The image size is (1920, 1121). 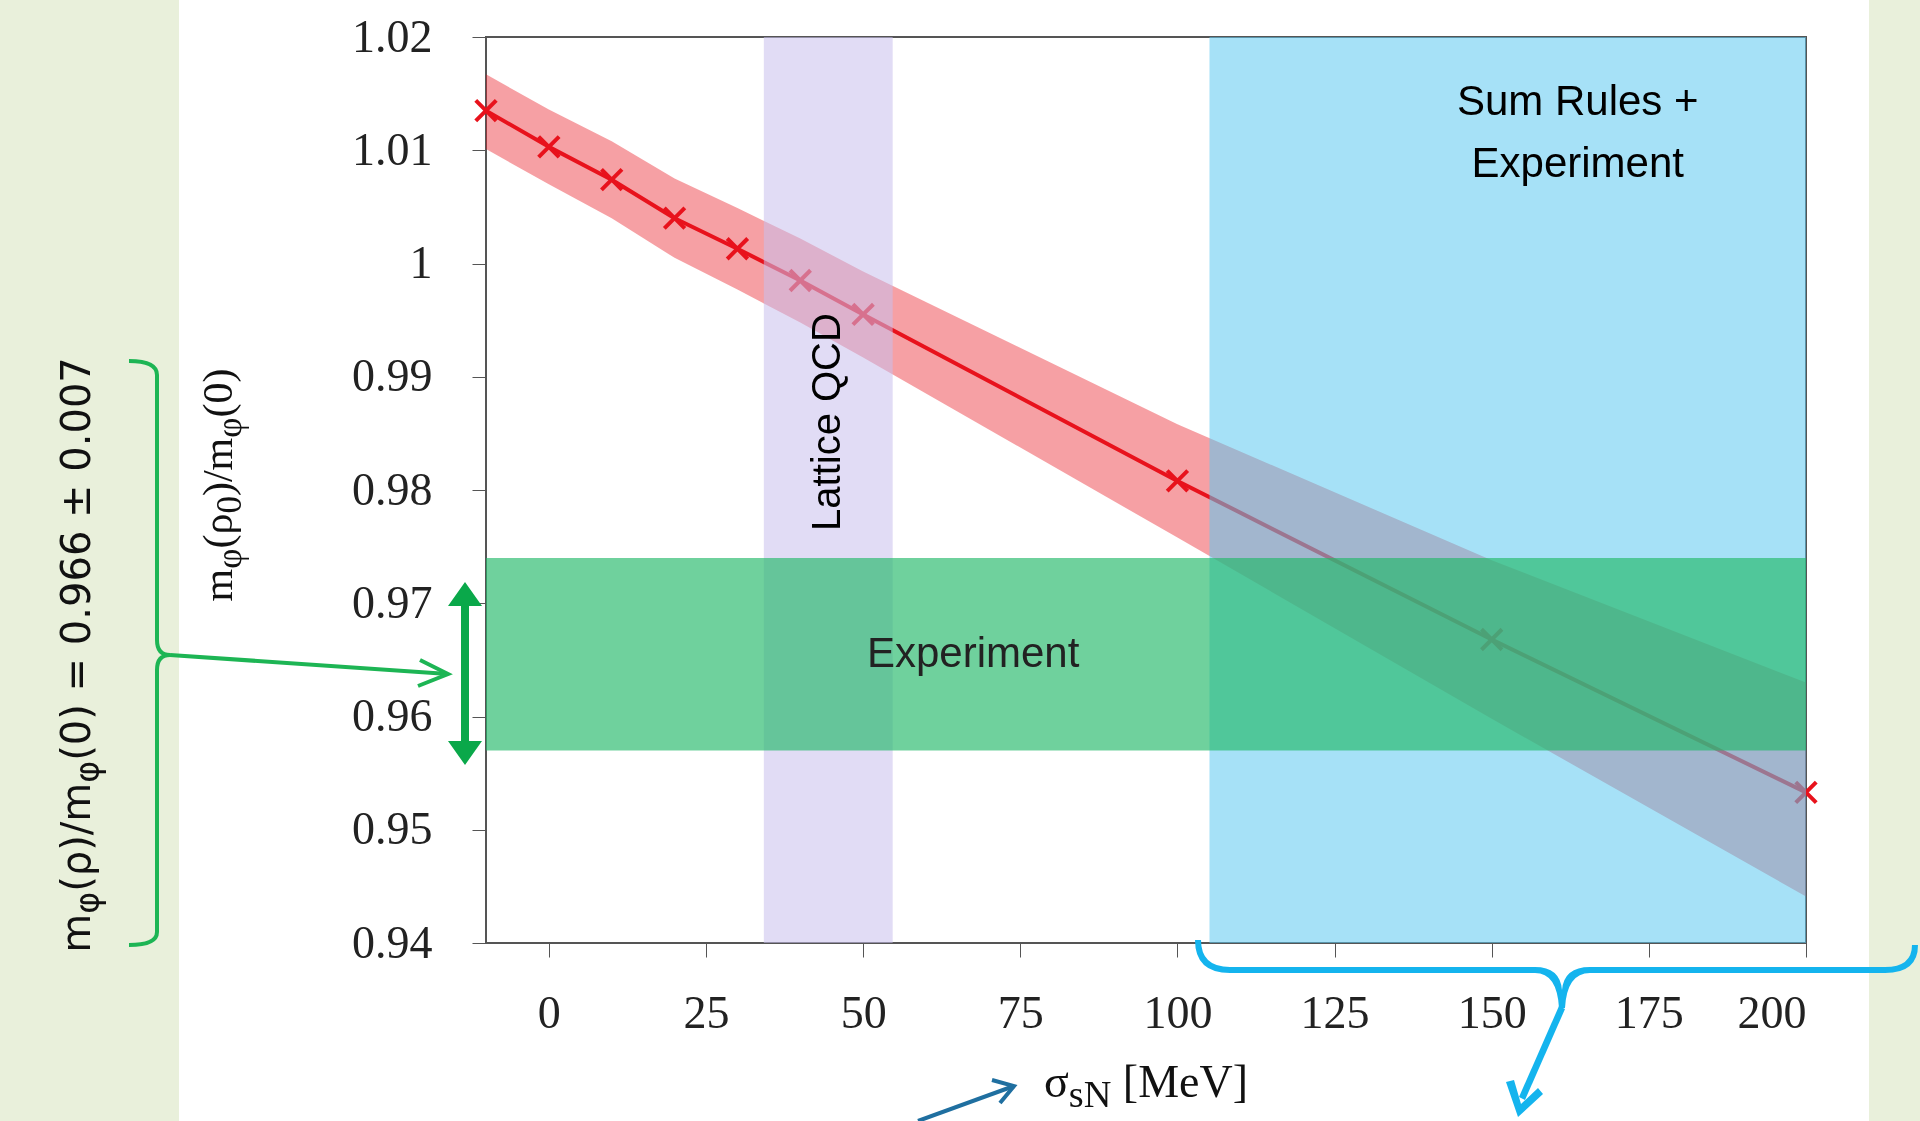 What do you see at coordinates (973, 653) in the screenshot?
I see `band-label: Experiment` at bounding box center [973, 653].